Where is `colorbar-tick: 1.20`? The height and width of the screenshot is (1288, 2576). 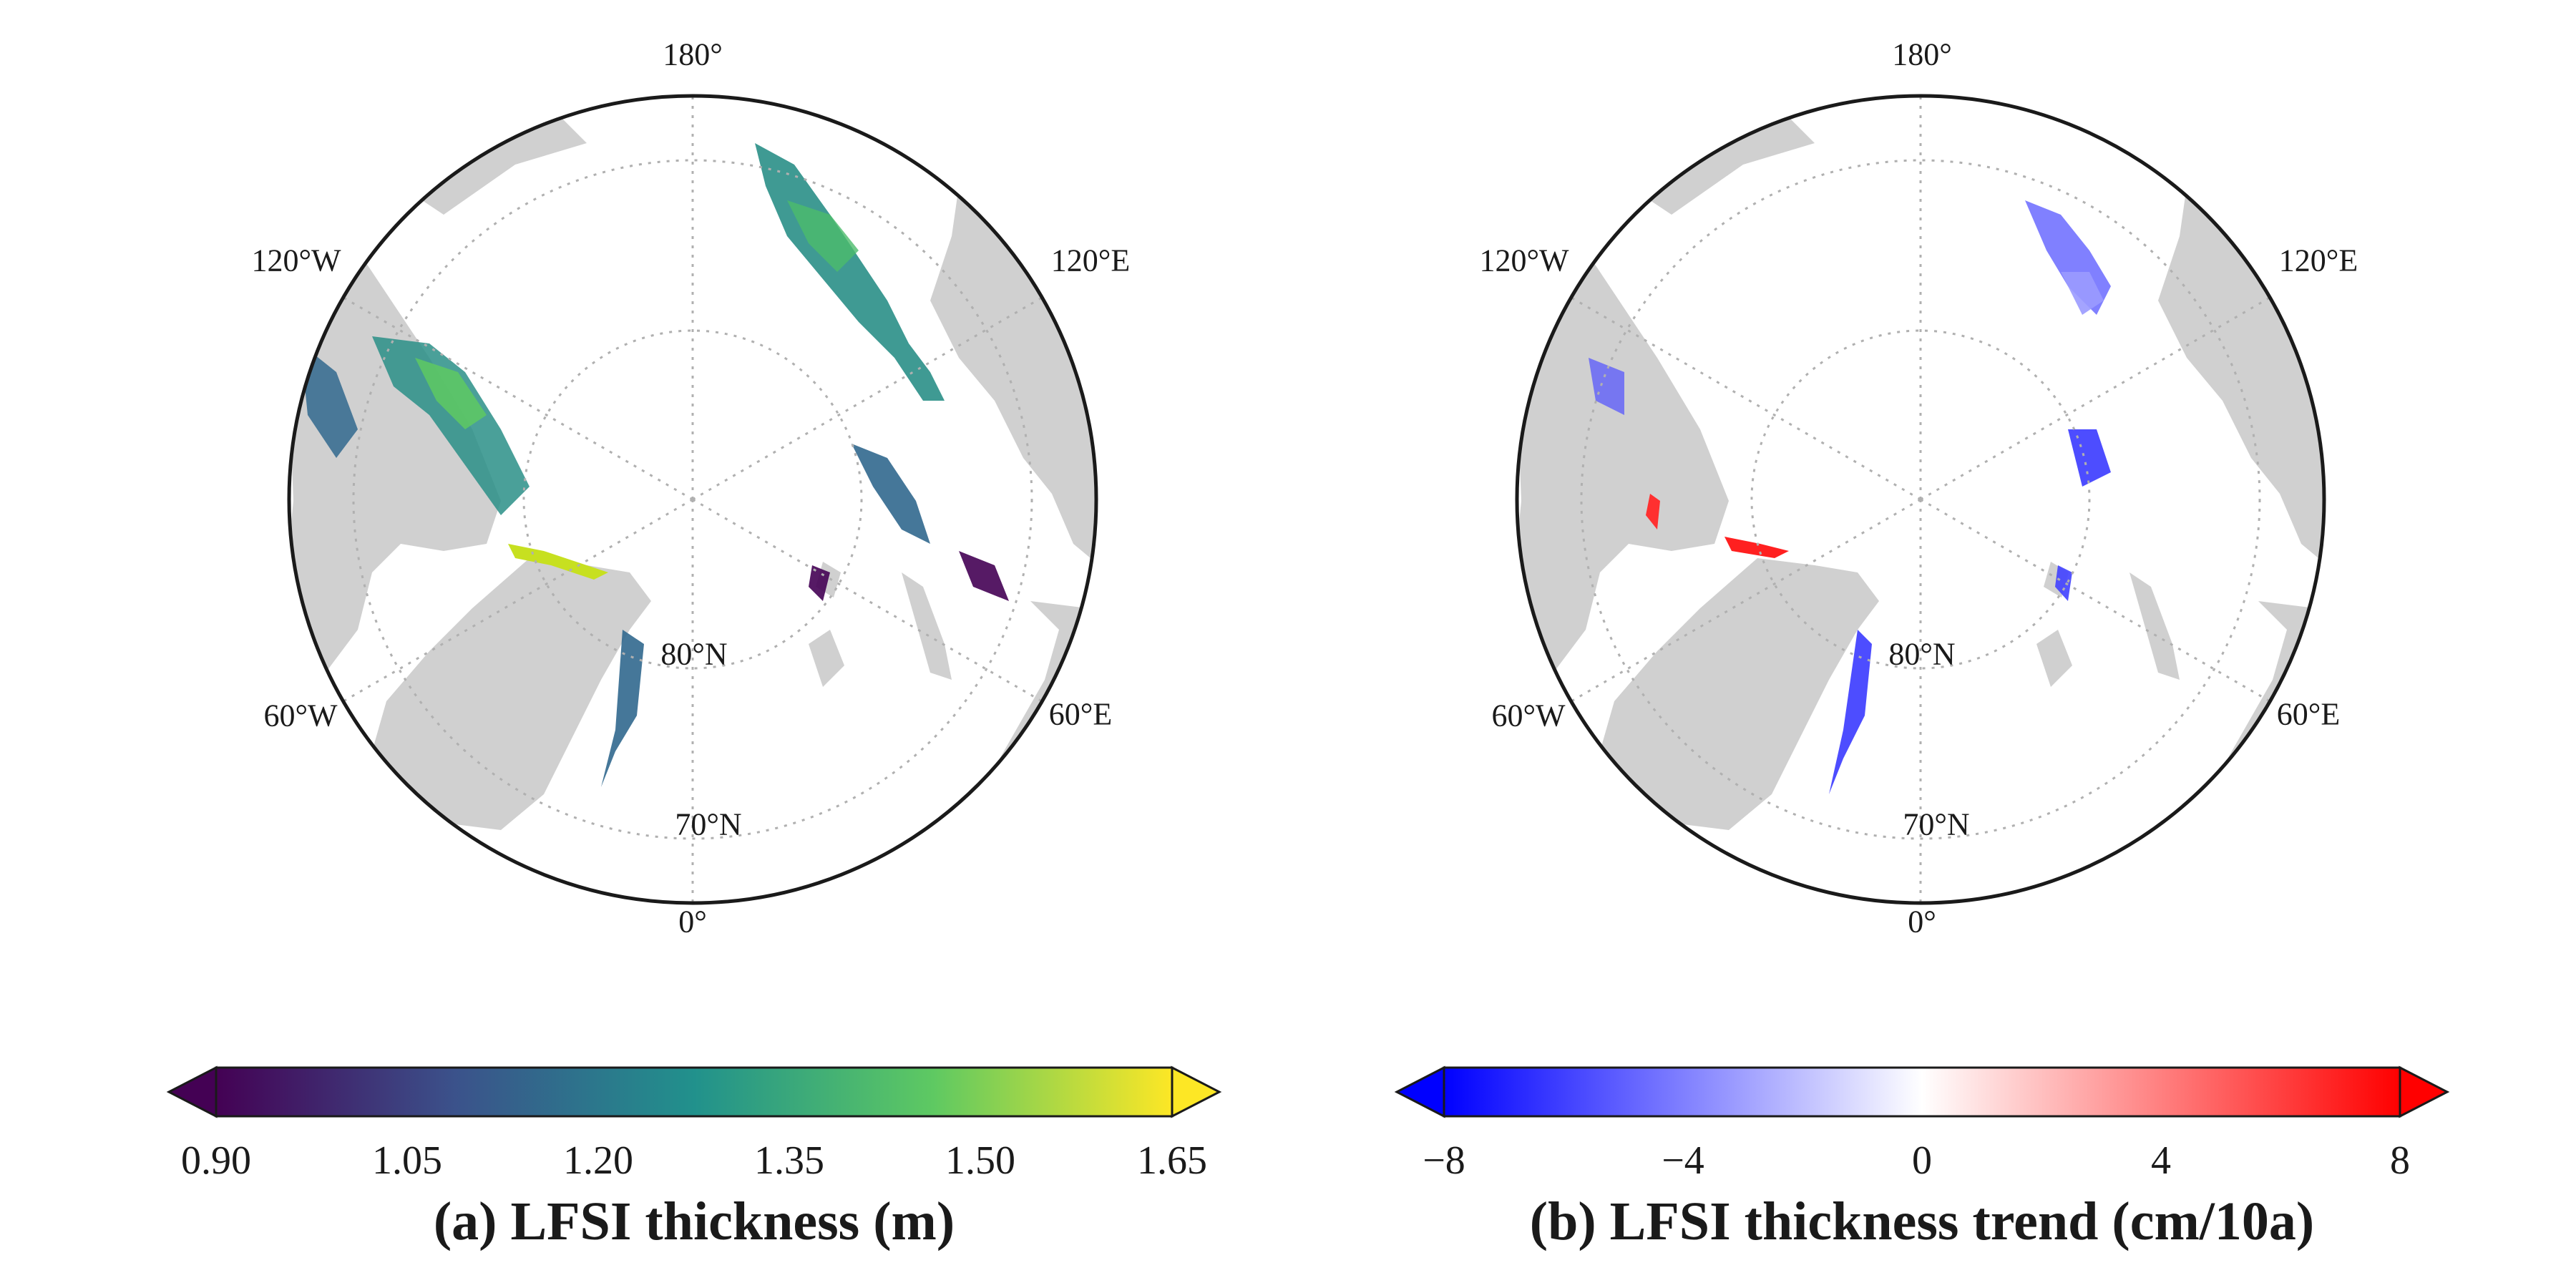 colorbar-tick: 1.20 is located at coordinates (598, 1160).